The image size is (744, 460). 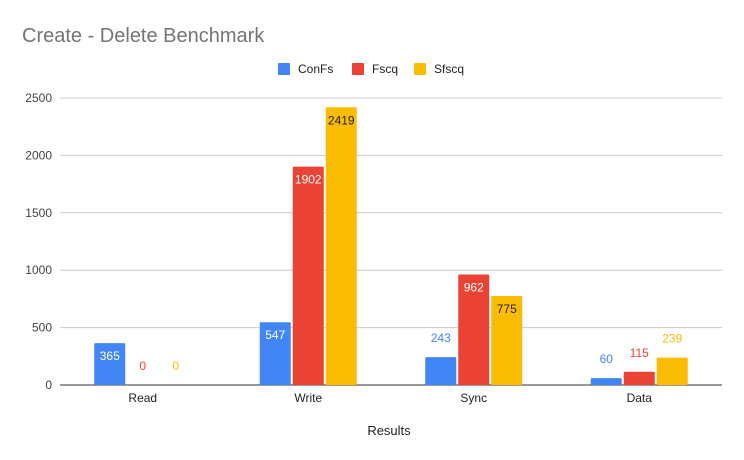 What do you see at coordinates (48, 385) in the screenshot?
I see `y-tick-label: 0` at bounding box center [48, 385].